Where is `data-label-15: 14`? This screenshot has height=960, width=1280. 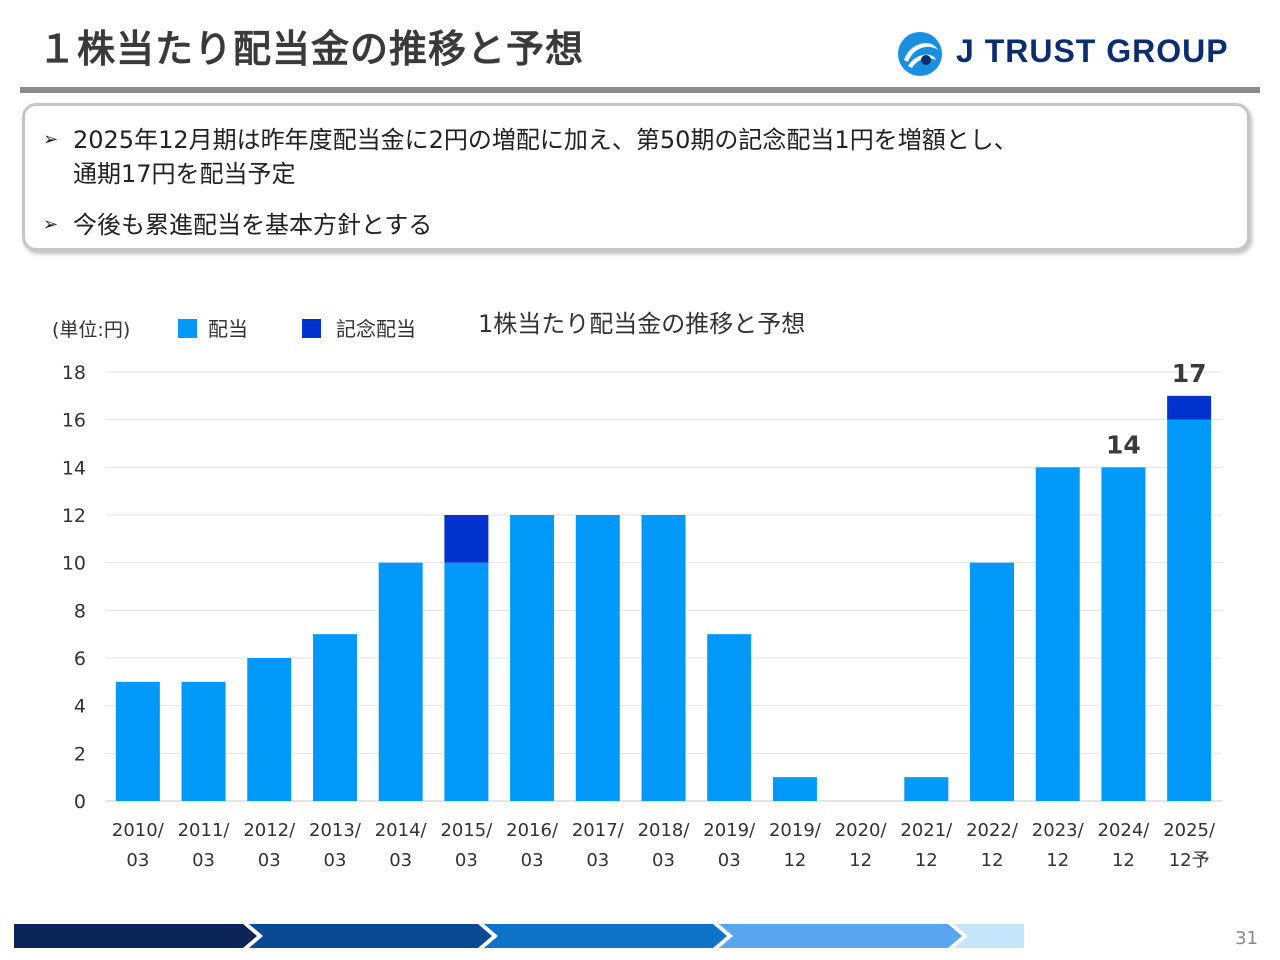
data-label-15: 14 is located at coordinates (1123, 444).